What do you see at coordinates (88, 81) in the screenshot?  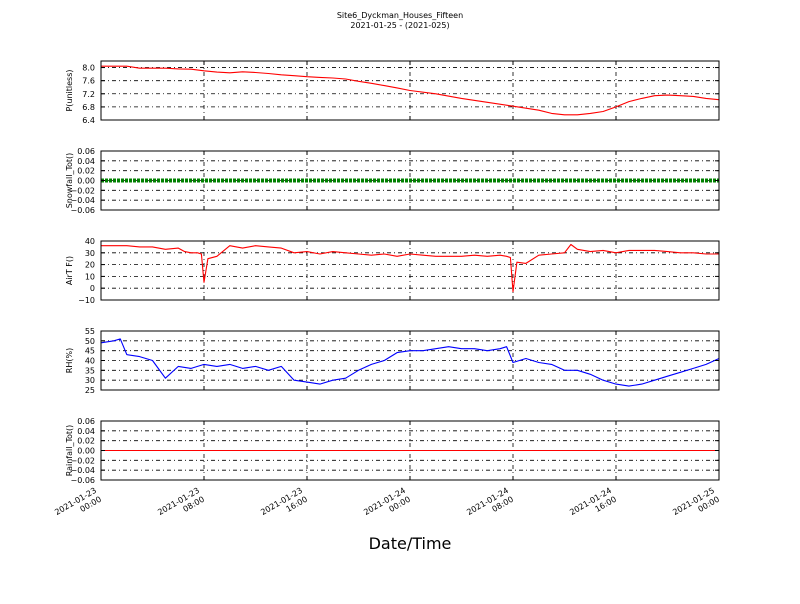 I see `ytick-label: 7.6` at bounding box center [88, 81].